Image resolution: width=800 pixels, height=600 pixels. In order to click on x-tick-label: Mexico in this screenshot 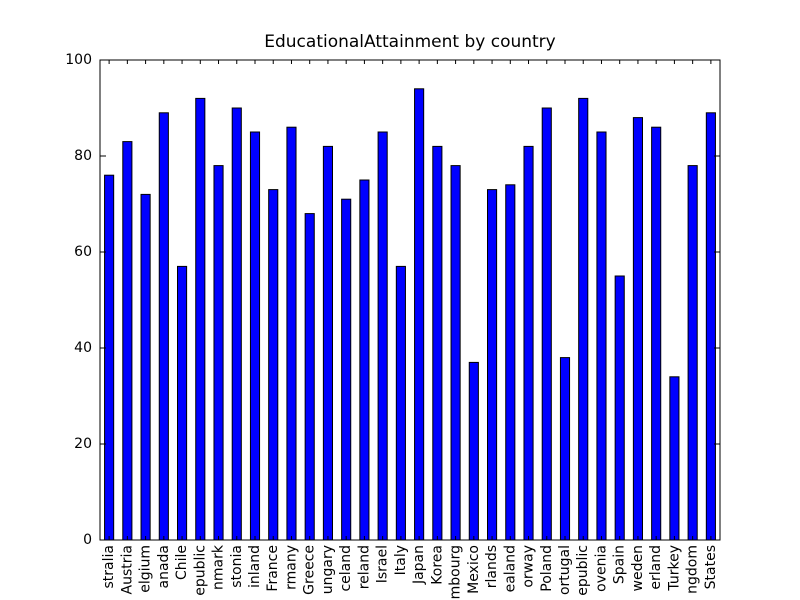, I will do `click(474, 569)`.